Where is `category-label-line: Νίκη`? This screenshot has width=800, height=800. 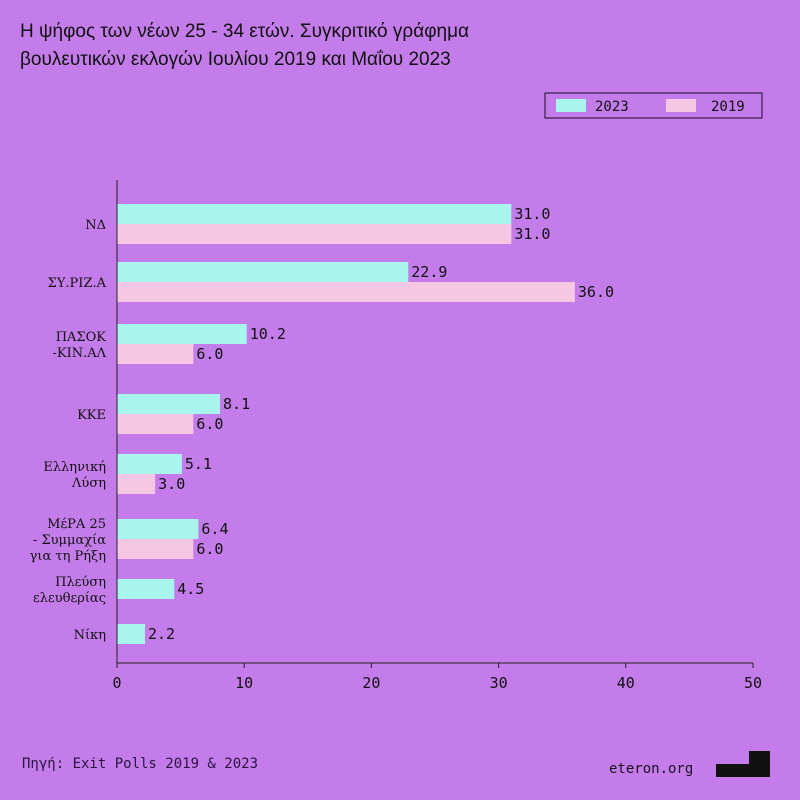 category-label-line: Νίκη is located at coordinates (90, 635).